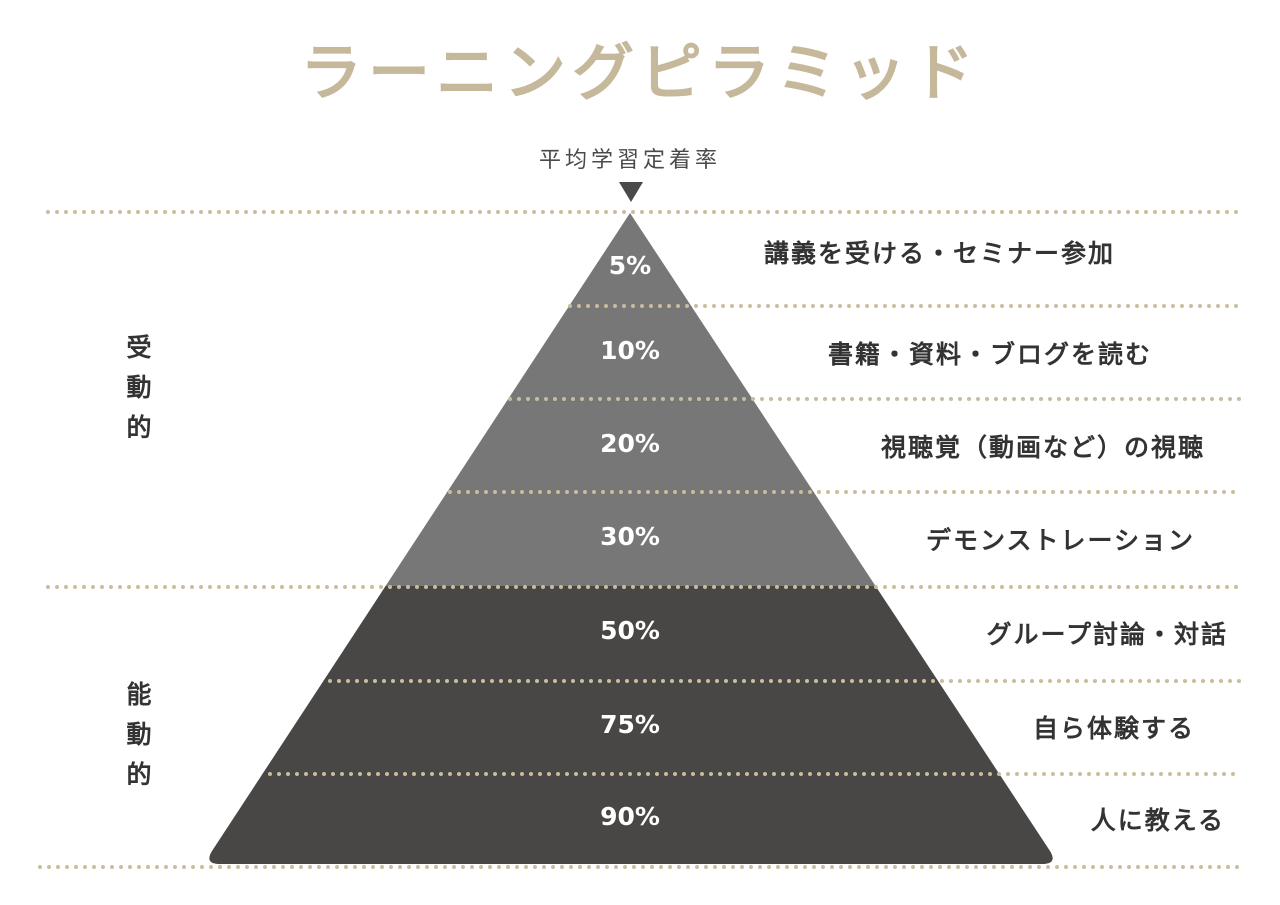 This screenshot has height=905, width=1280. What do you see at coordinates (989, 354) in the screenshot?
I see `learning-method-label: 書籍・資料・ブログを読む` at bounding box center [989, 354].